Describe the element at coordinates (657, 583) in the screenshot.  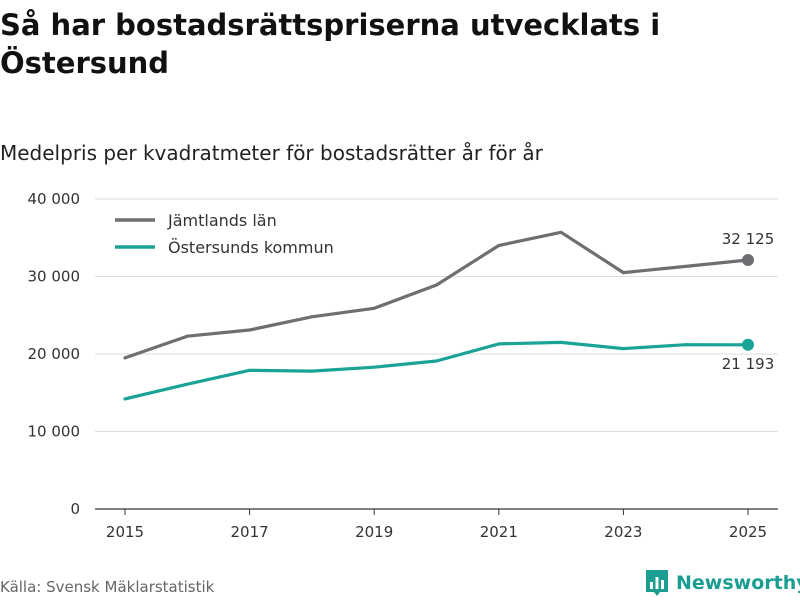
I see `newsworthy-logo-icon` at that location.